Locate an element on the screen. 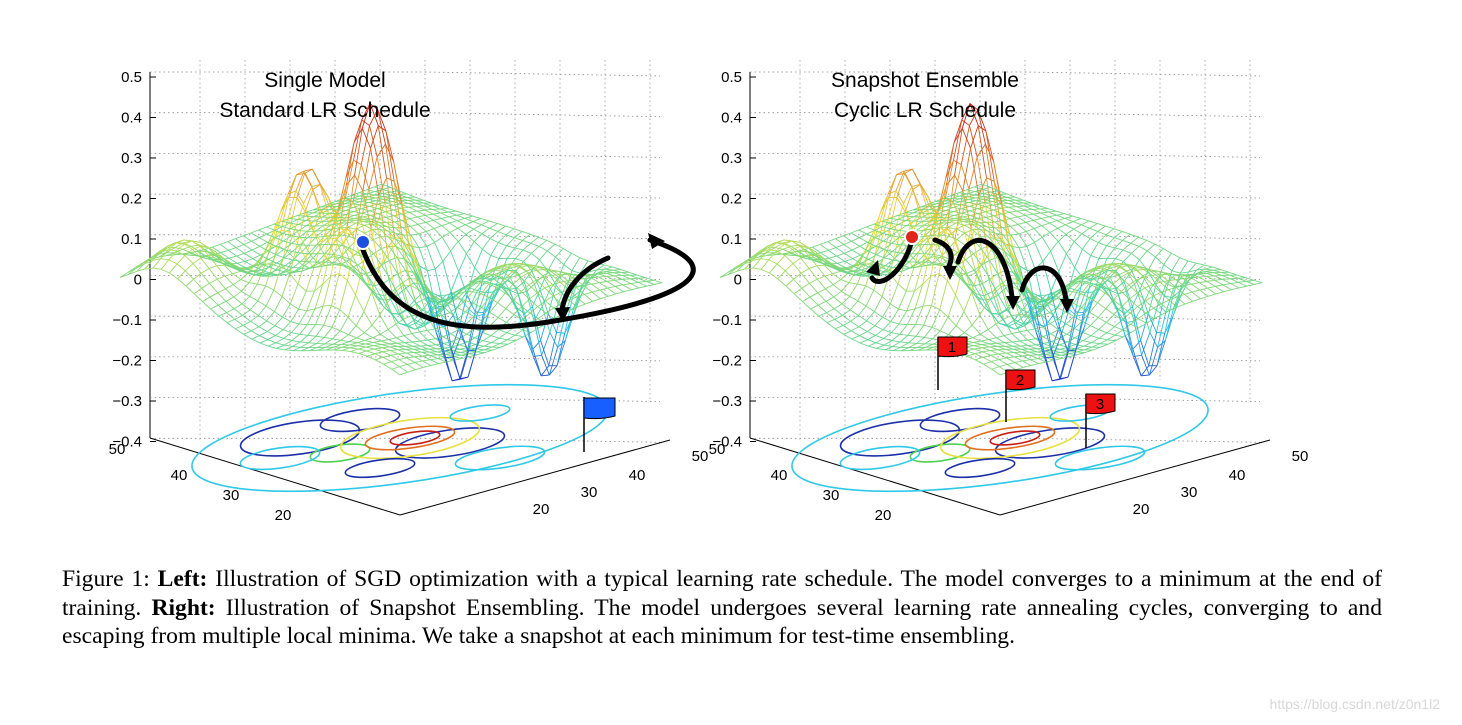 The height and width of the screenshot is (725, 1462). arrowhead is located at coordinates (562, 314).